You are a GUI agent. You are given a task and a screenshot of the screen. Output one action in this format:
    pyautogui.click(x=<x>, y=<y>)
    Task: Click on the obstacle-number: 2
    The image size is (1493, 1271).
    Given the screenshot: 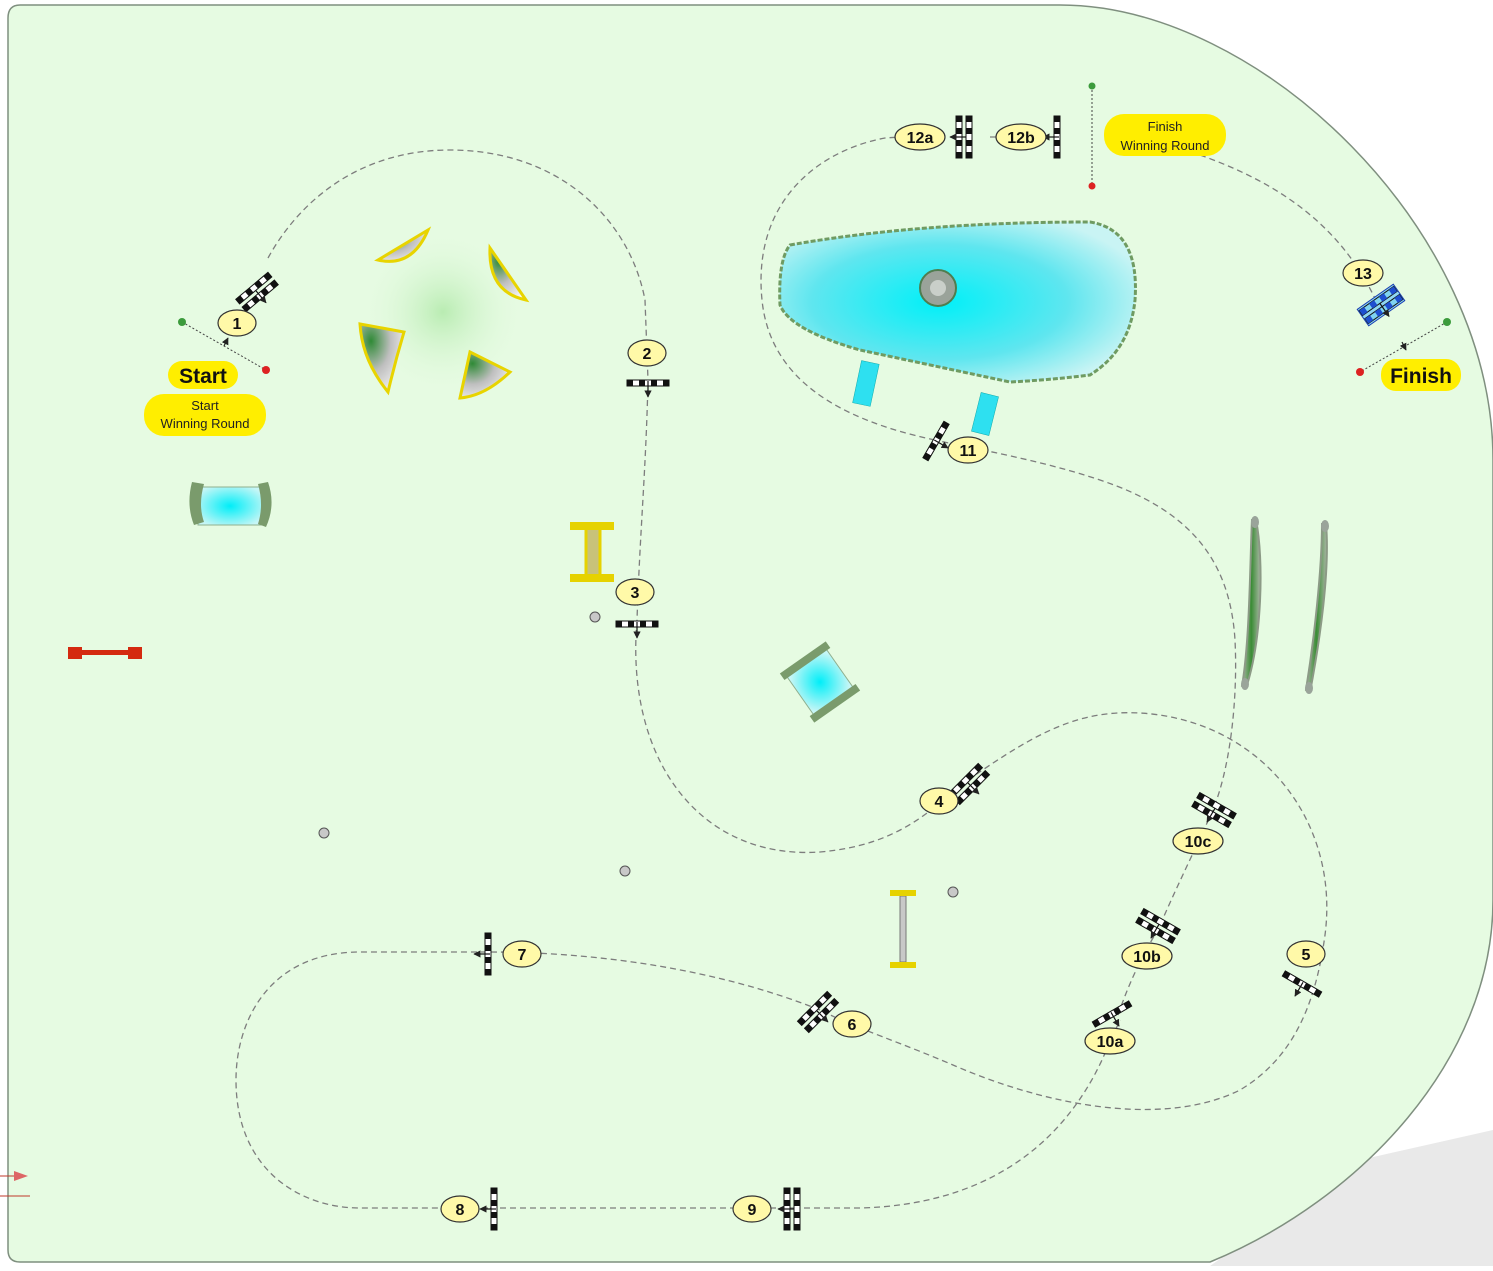 What is the action you would take?
    pyautogui.click(x=647, y=354)
    